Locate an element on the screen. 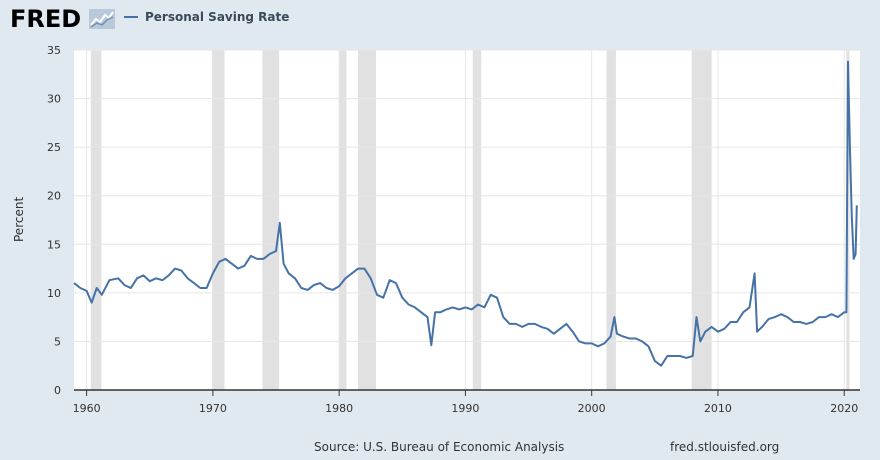 The height and width of the screenshot is (460, 880). chart-header: FRED Personal Saving Rate is located at coordinates (440, 20).